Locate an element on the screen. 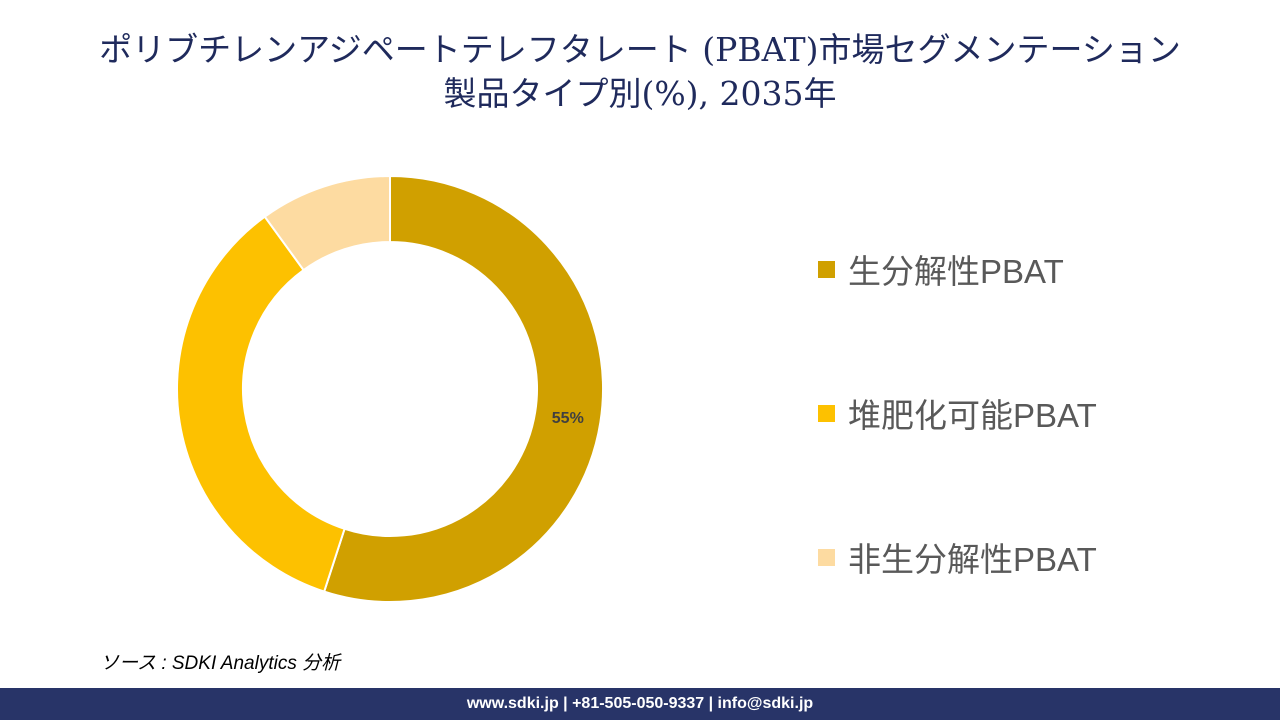  legend-item: 堆肥化可能PBAT is located at coordinates (957, 413).